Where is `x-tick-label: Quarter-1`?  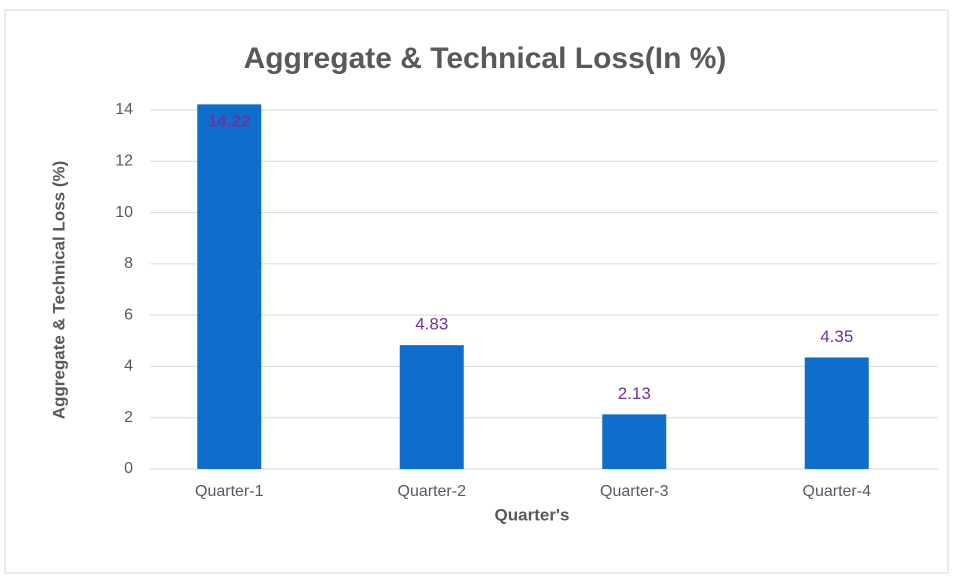 x-tick-label: Quarter-1 is located at coordinates (229, 491).